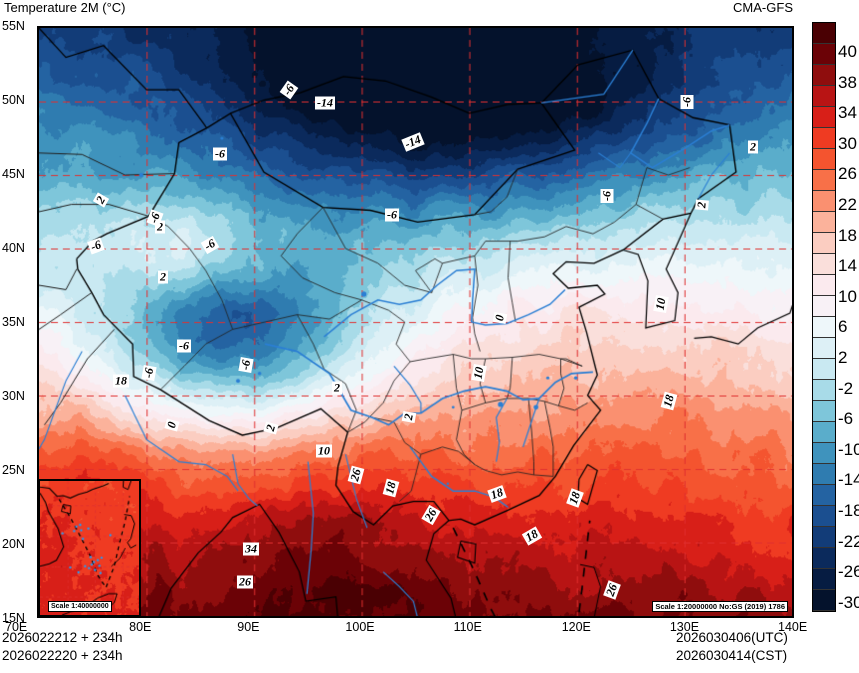 This screenshot has height=673, width=859. What do you see at coordinates (732, 637) in the screenshot?
I see `valid-time-utc: 2026030406(UTC)` at bounding box center [732, 637].